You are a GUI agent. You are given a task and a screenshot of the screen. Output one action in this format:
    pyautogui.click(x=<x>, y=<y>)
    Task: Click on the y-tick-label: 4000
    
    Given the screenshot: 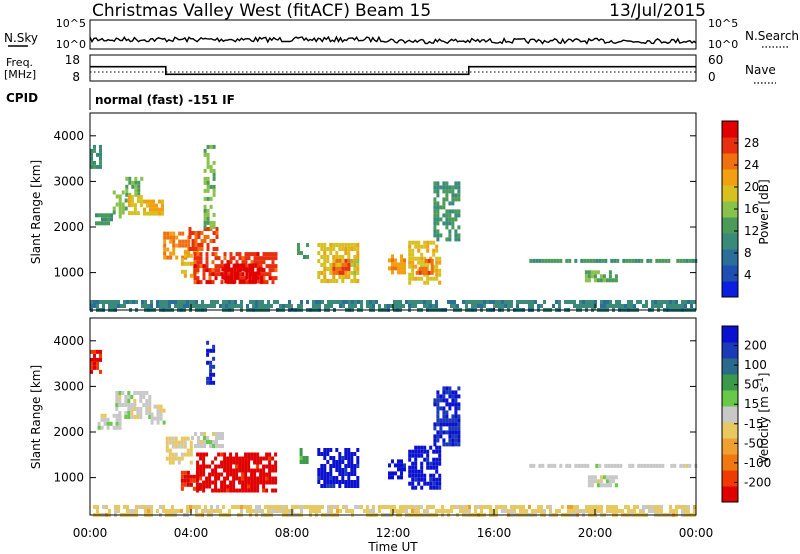 What is the action you would take?
    pyautogui.click(x=68, y=136)
    